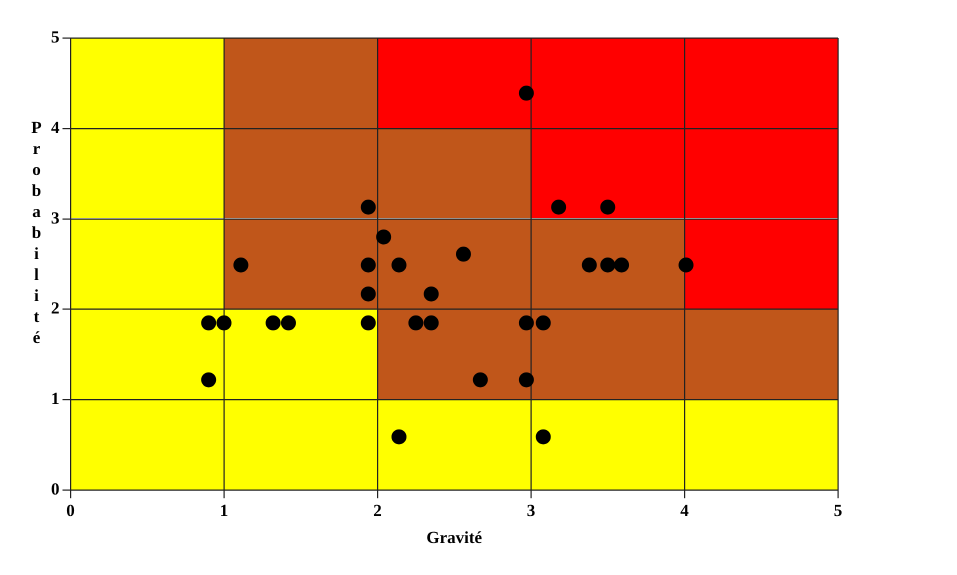  I want to click on x-tick-label: 0, so click(70, 510).